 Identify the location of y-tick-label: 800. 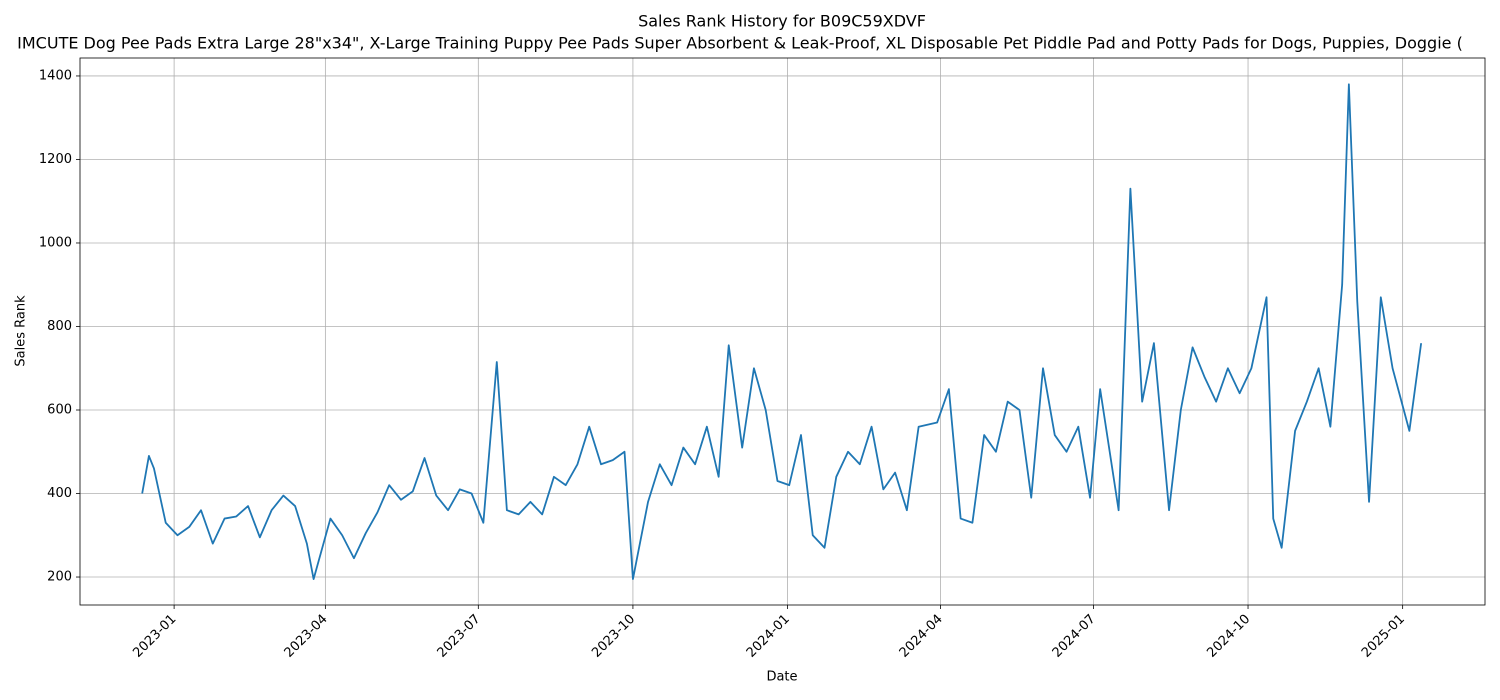
(59, 326).